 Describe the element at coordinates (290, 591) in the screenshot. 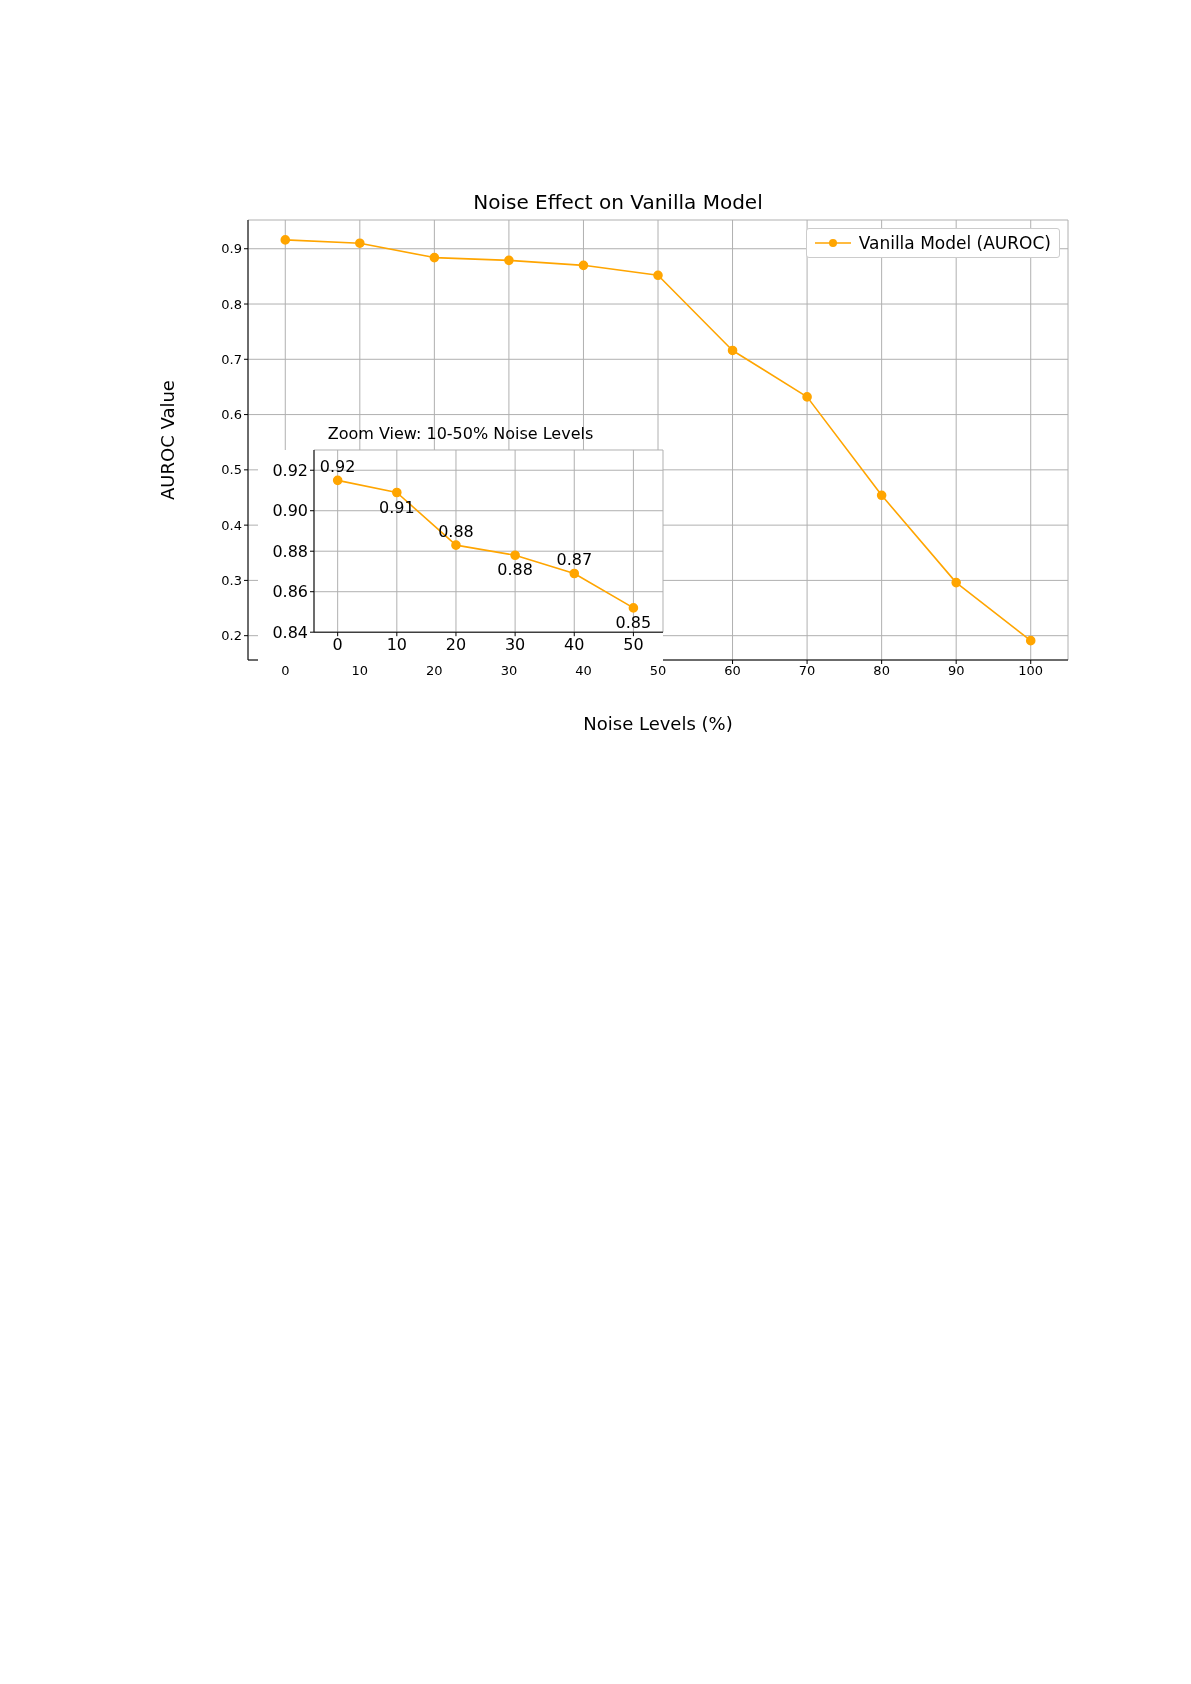

I see `y-tick-label: 0.86` at that location.